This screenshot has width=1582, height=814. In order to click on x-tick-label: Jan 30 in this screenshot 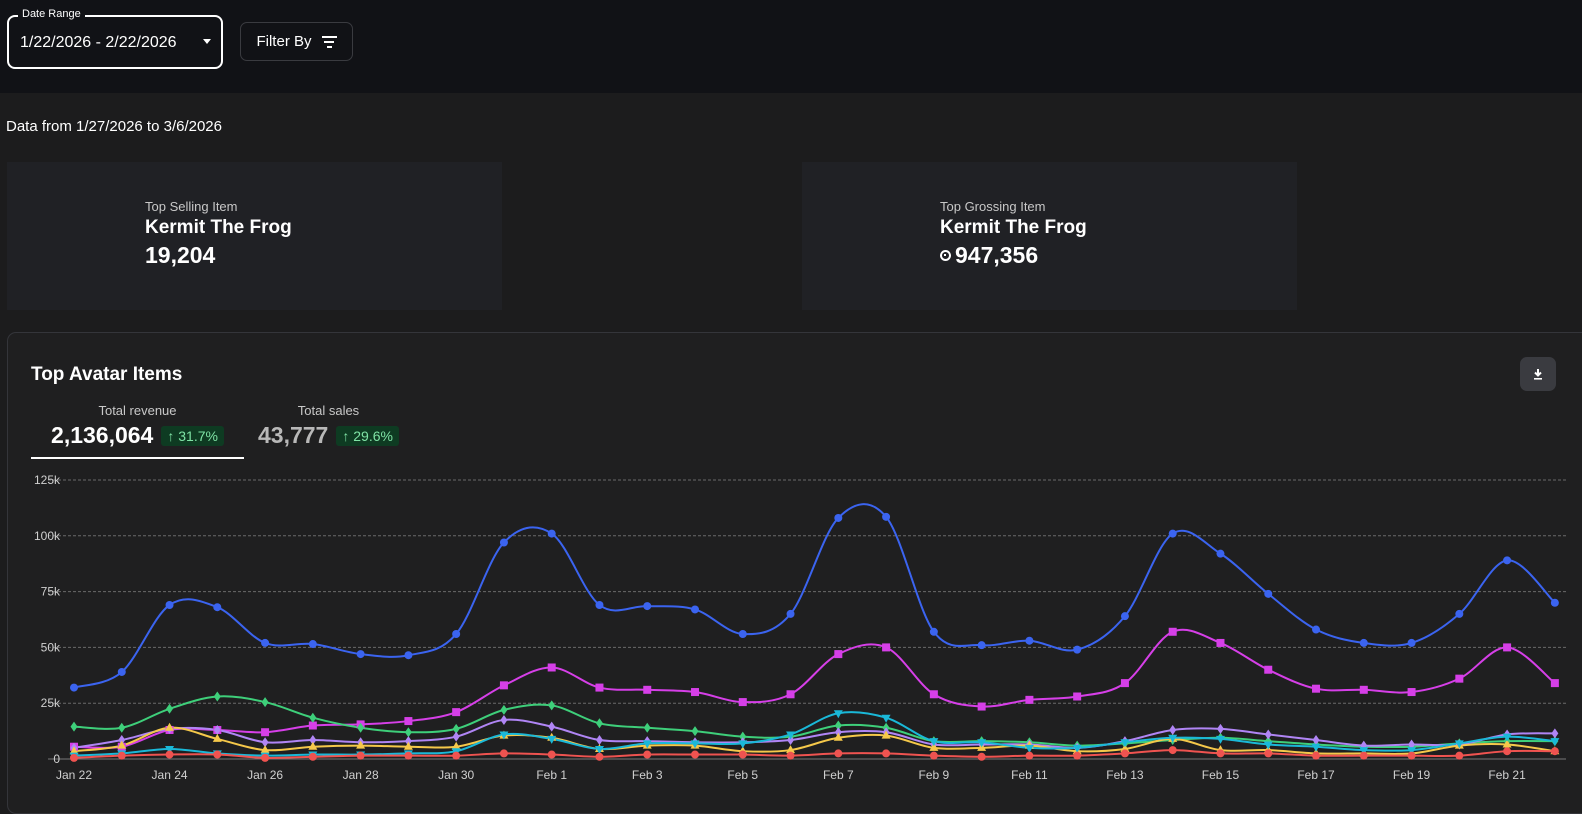, I will do `click(456, 775)`.